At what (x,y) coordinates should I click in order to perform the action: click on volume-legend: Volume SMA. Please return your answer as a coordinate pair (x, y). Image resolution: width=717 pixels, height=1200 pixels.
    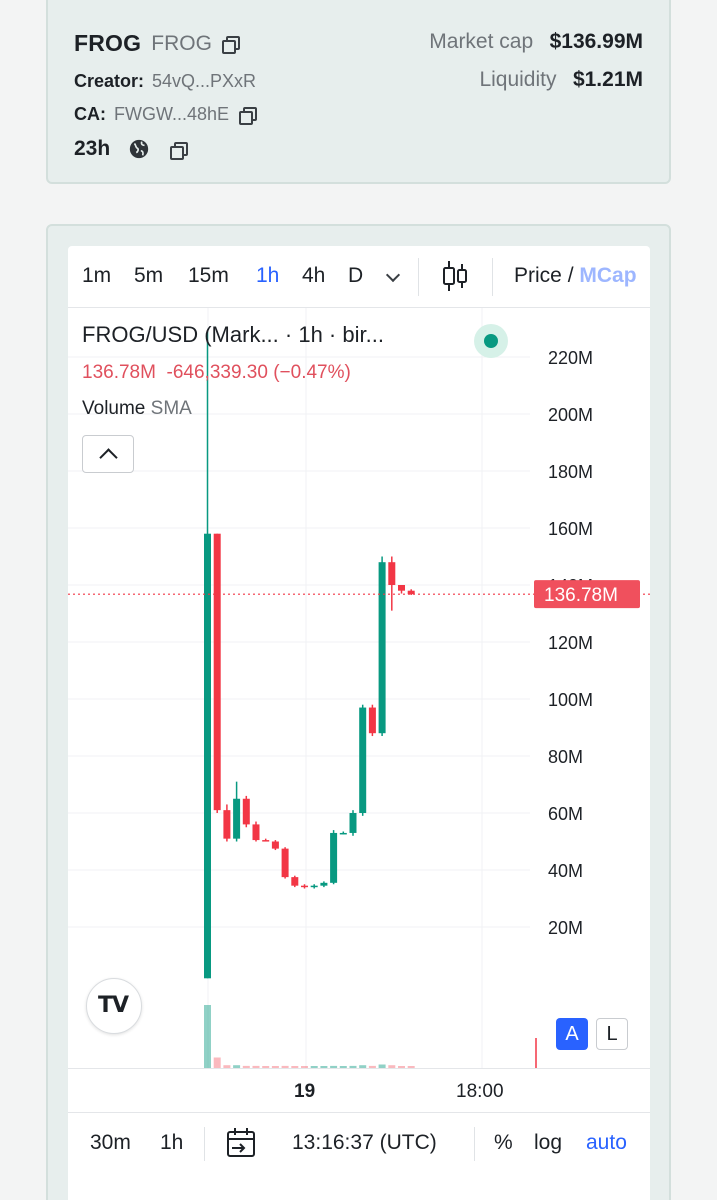
    Looking at the image, I should click on (137, 409).